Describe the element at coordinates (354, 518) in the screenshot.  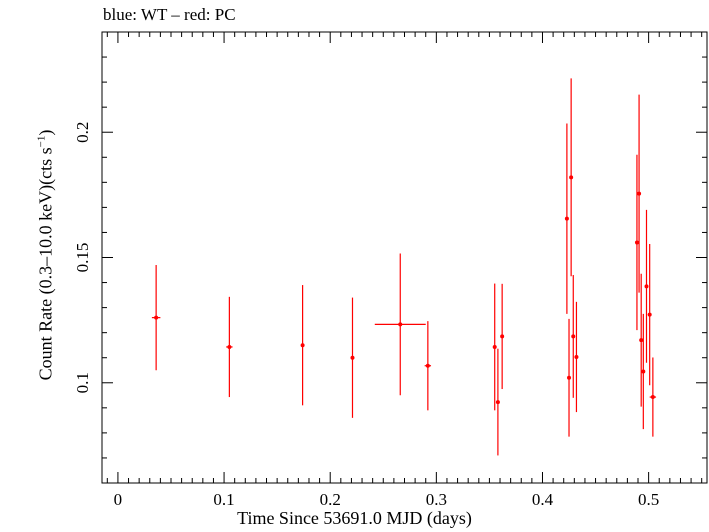
I see `x-axis-label: Time Since 53691.0 MJD (days)` at that location.